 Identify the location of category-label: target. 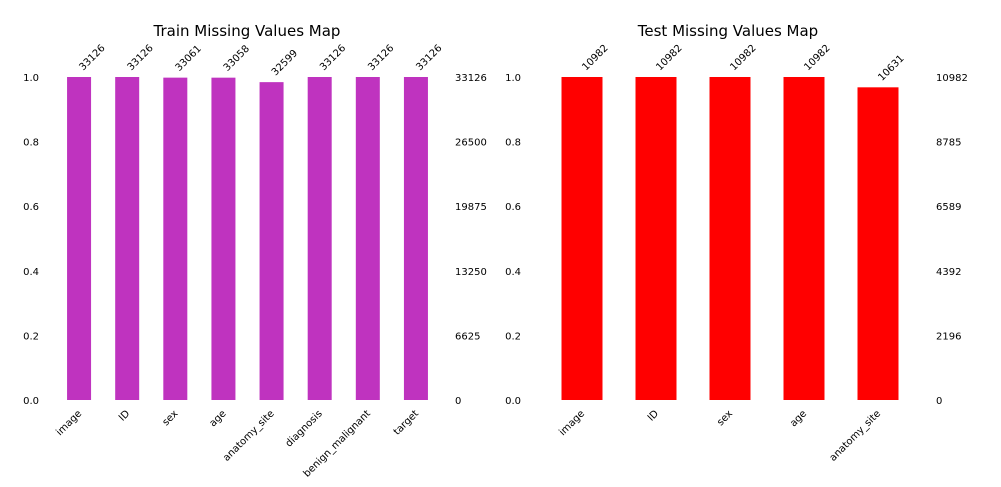
(406, 422).